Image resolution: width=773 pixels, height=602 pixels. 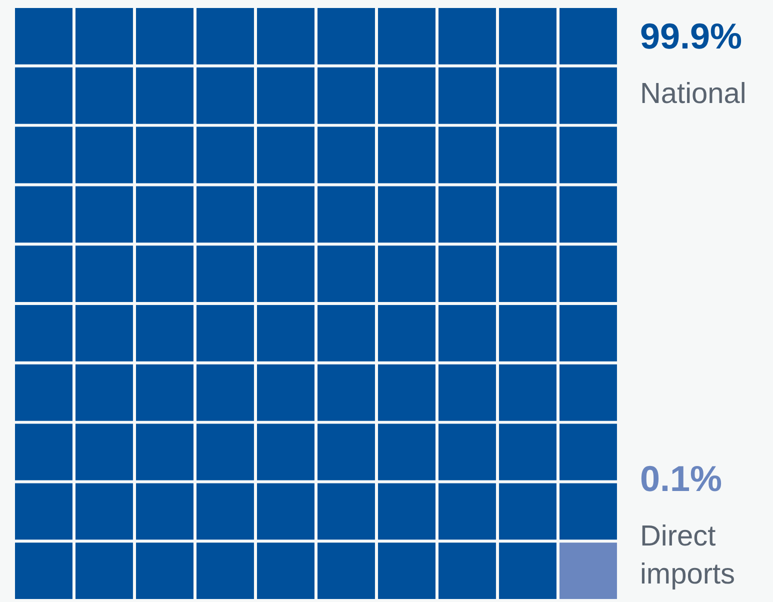 What do you see at coordinates (688, 555) in the screenshot?
I see `category-label: Direct imports` at bounding box center [688, 555].